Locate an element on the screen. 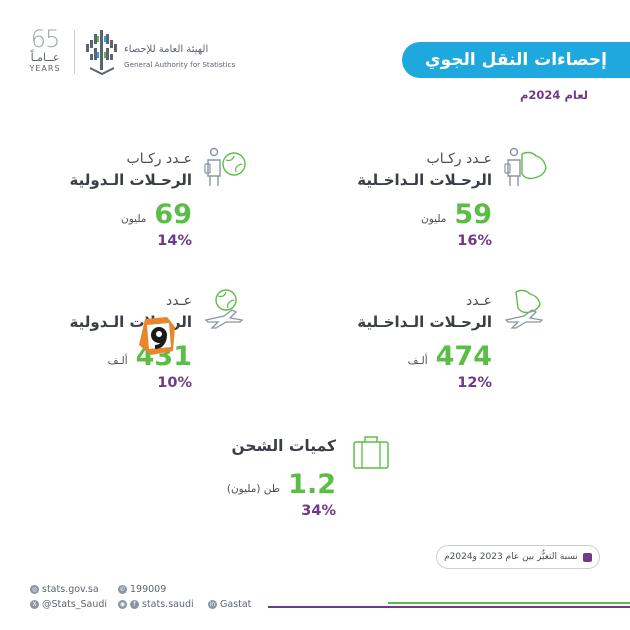 This screenshot has height=630, width=630. stat-domestic-flights: عـدد الرحـلات الـداخـلية 474 ألـف 12% is located at coordinates (418, 340).